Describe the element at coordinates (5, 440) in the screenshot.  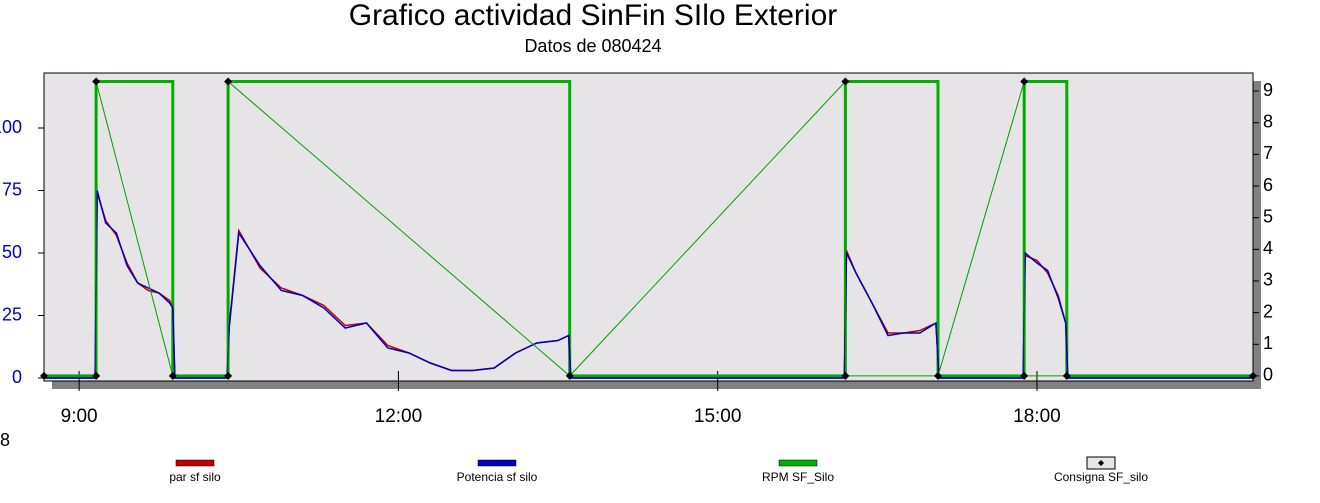
I see `corner-note: 8` at that location.